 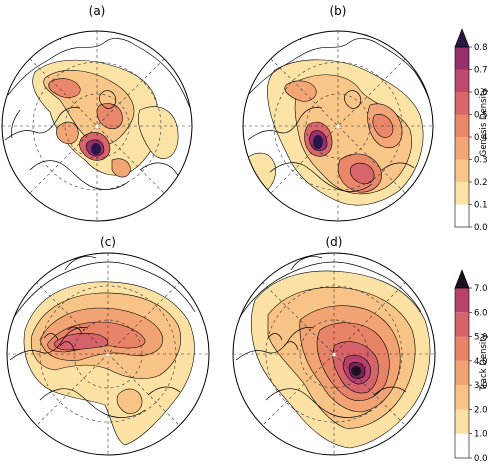 What do you see at coordinates (462, 279) in the screenshot?
I see `track-colorbar-extend-arrow` at bounding box center [462, 279].